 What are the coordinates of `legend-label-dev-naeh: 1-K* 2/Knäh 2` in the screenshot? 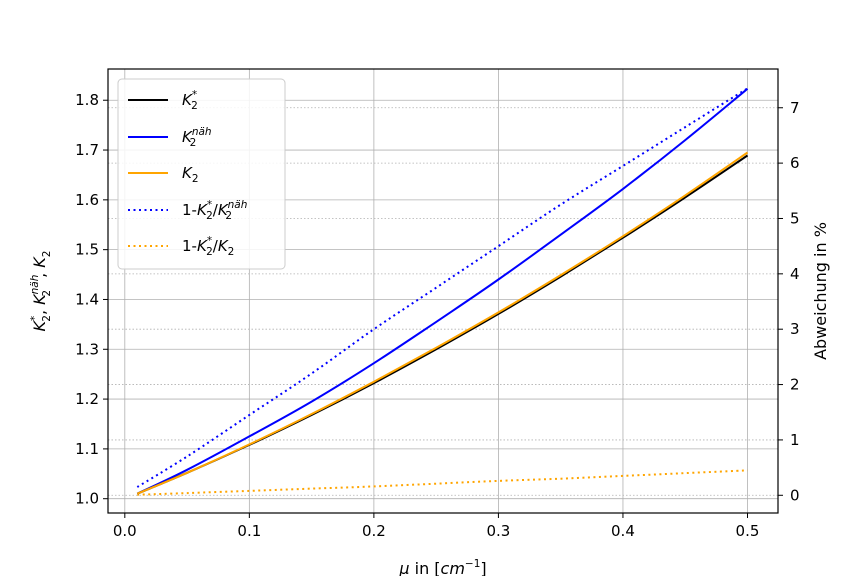 It's located at (214, 210).